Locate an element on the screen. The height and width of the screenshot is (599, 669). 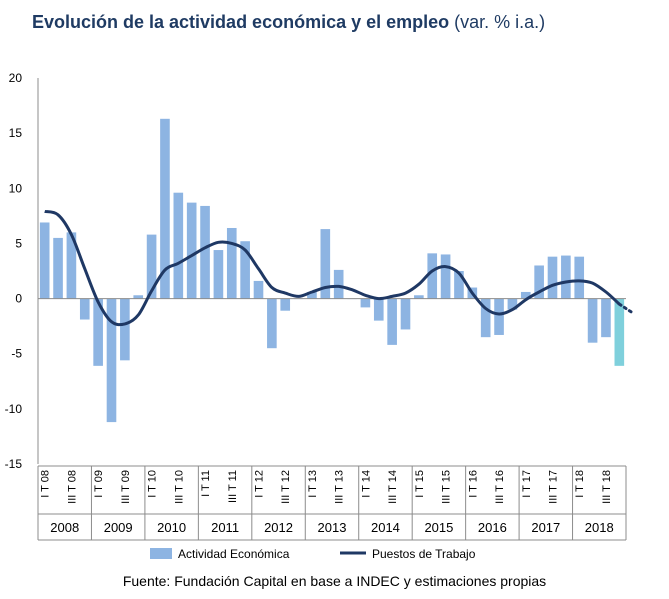
y-tick-label: 15 is located at coordinates (16, 133).